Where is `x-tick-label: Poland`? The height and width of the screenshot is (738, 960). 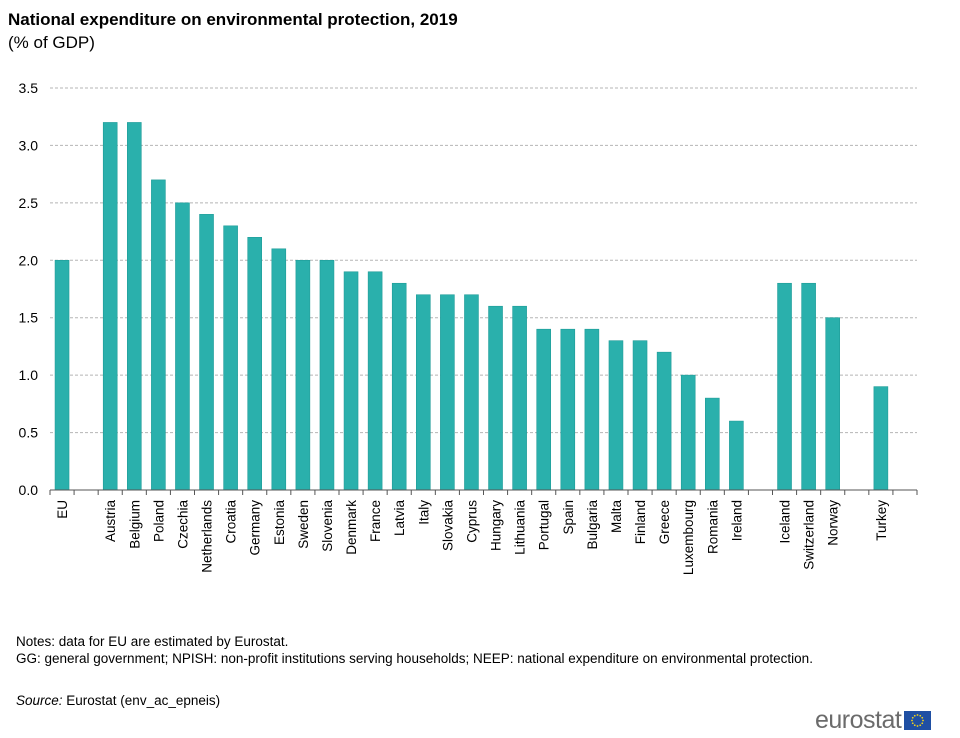
x-tick-label: Poland is located at coordinates (158, 521).